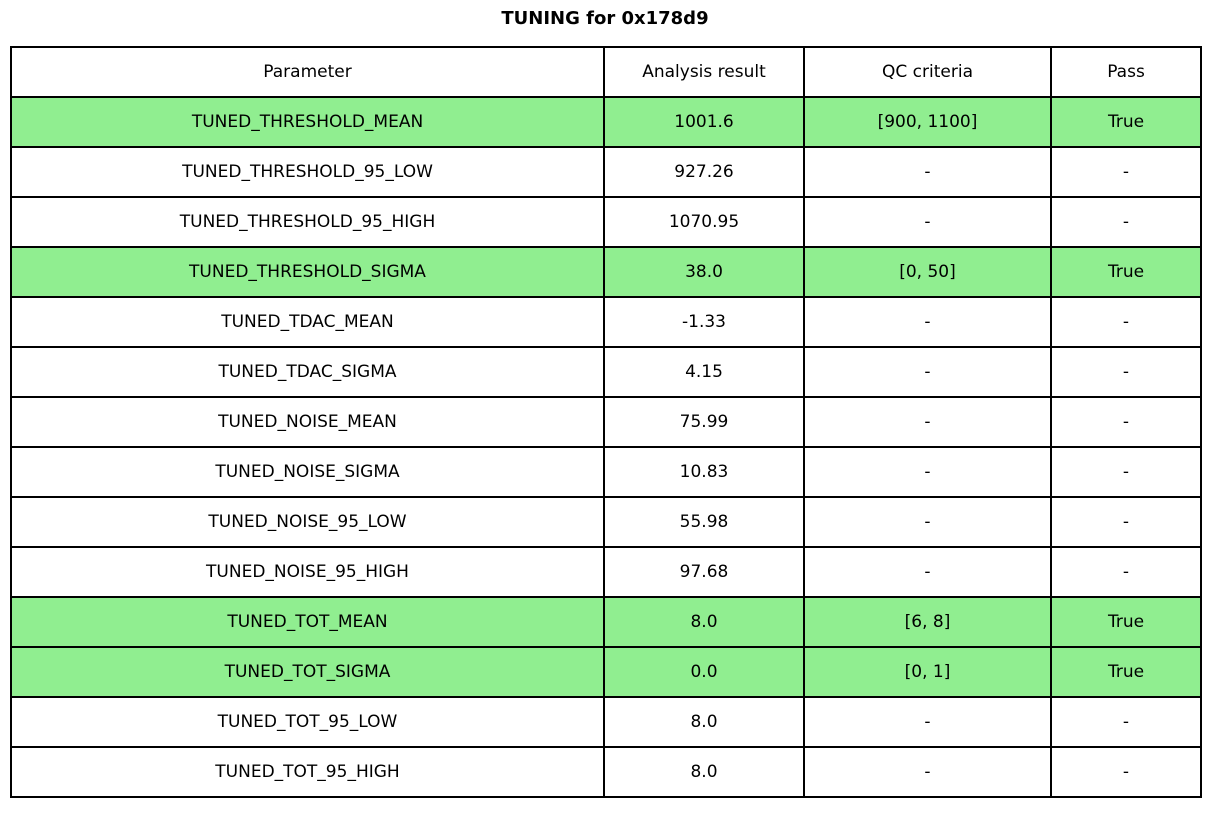 Image resolution: width=1210 pixels, height=815 pixels. Describe the element at coordinates (307, 672) in the screenshot. I see `cell-parameter: TUNED_TOT_SIGMA` at that location.